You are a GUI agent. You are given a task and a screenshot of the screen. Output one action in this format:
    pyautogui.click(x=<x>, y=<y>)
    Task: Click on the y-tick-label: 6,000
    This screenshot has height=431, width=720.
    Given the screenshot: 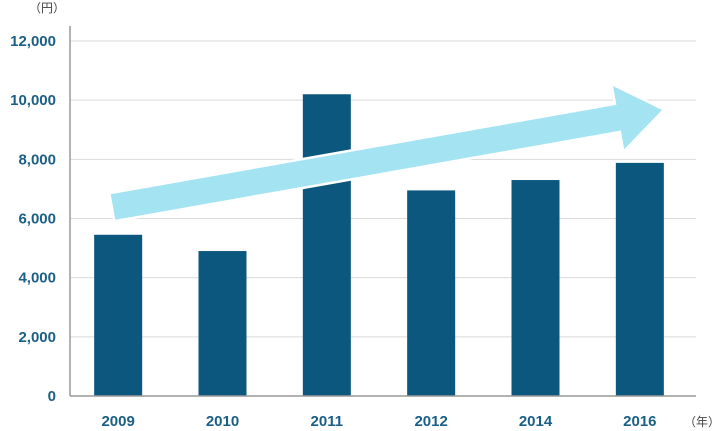 What is the action you would take?
    pyautogui.click(x=37, y=219)
    